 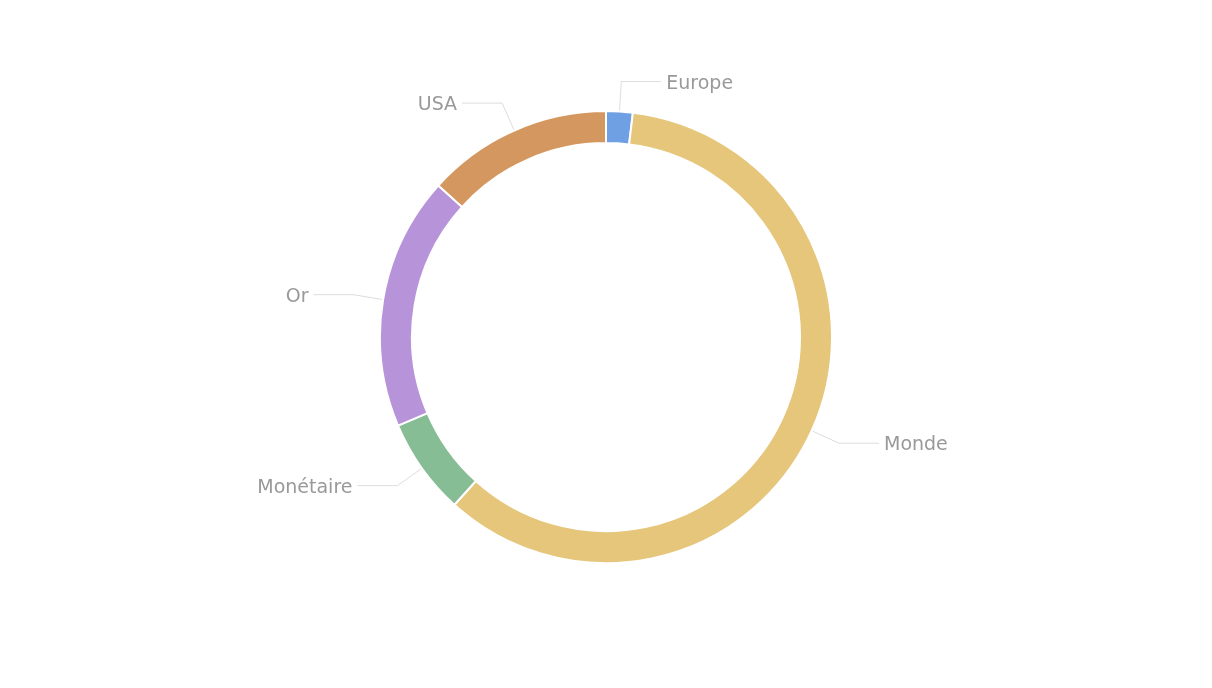 What do you see at coordinates (915, 443) in the screenshot?
I see `slice-label: Monde` at bounding box center [915, 443].